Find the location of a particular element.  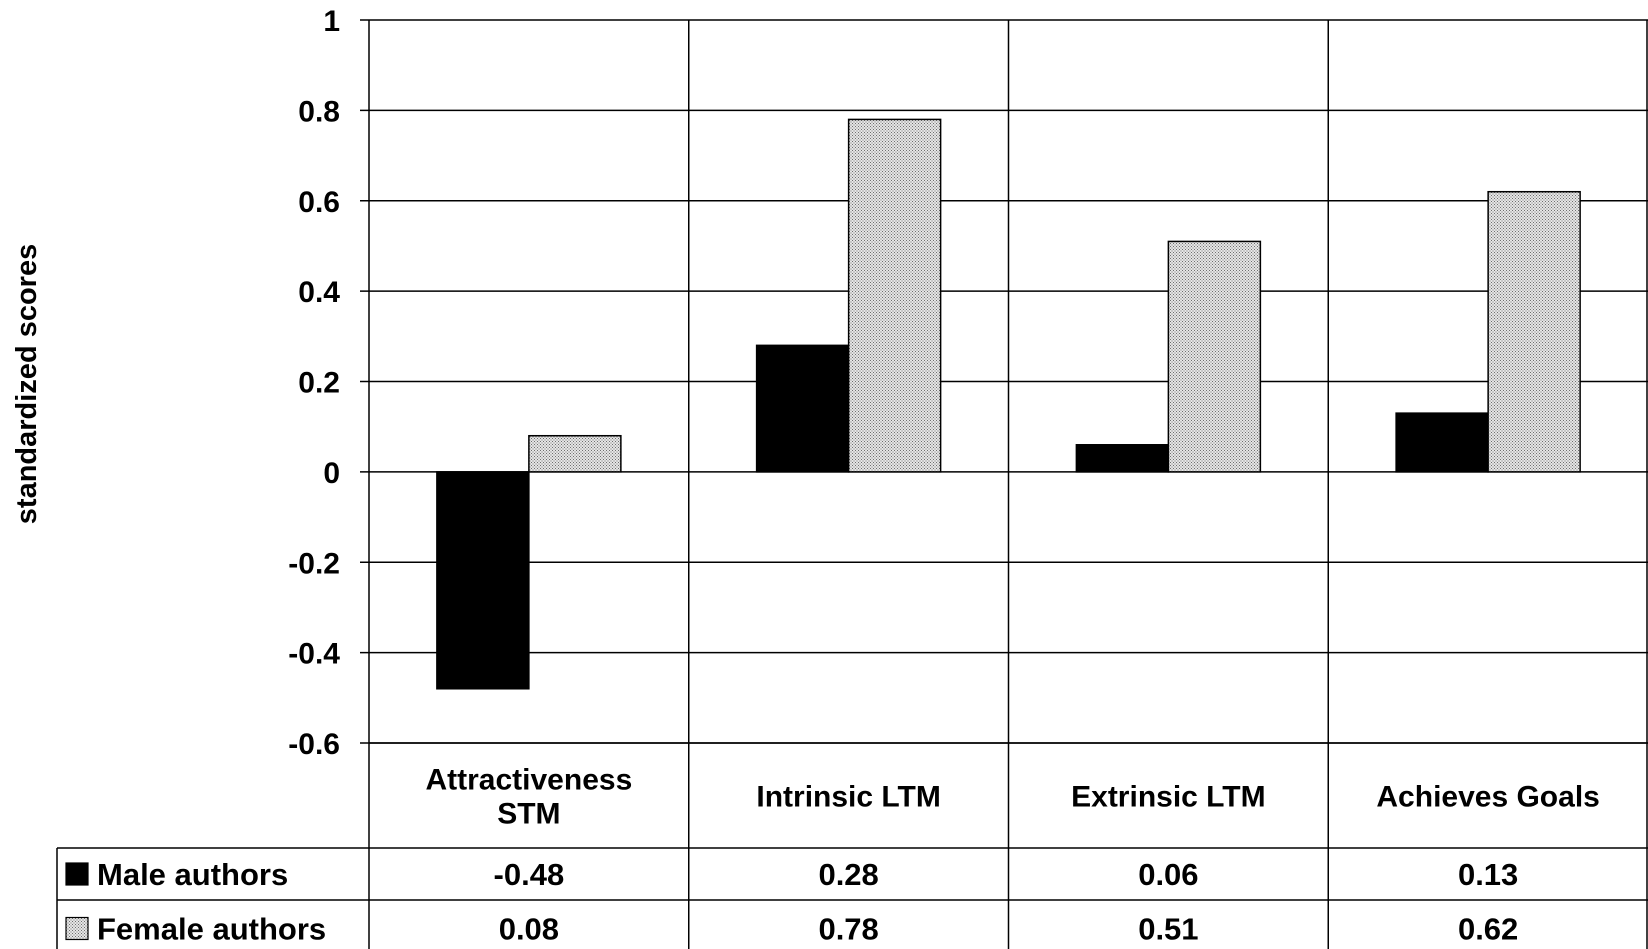

y-tick-label: 0.8 is located at coordinates (319, 111).